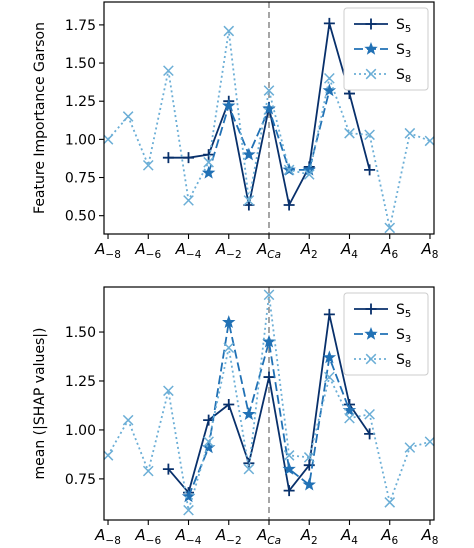  I want to click on y-tick-label: 1.75, so click(80, 26).